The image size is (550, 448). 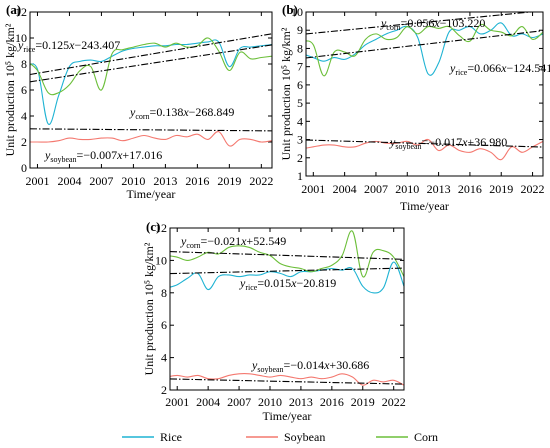 I want to click on equation-soybean: ysoybean=−0.017x+36.980, so click(x=448, y=143).